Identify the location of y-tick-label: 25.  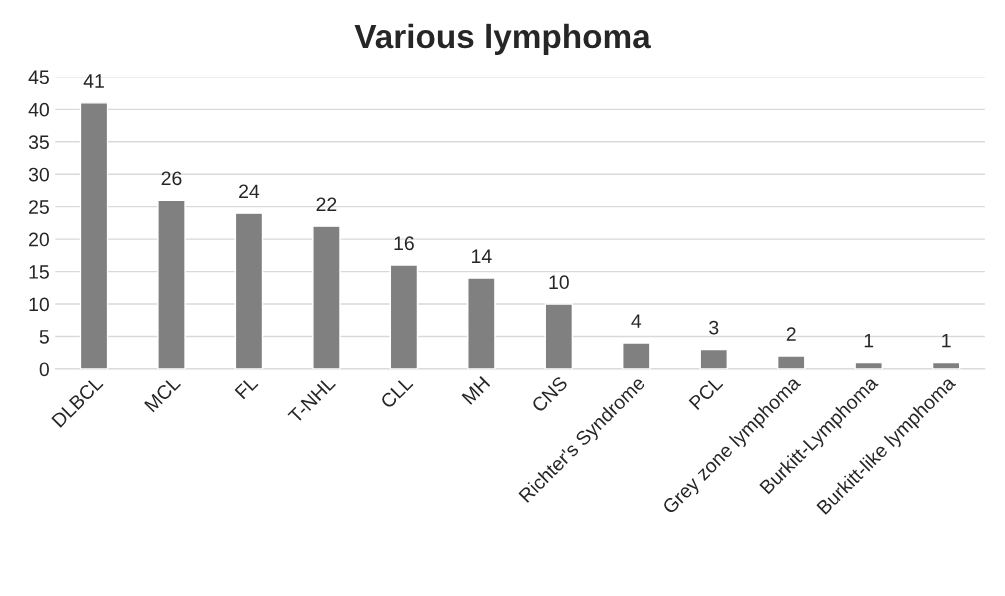
(39, 207).